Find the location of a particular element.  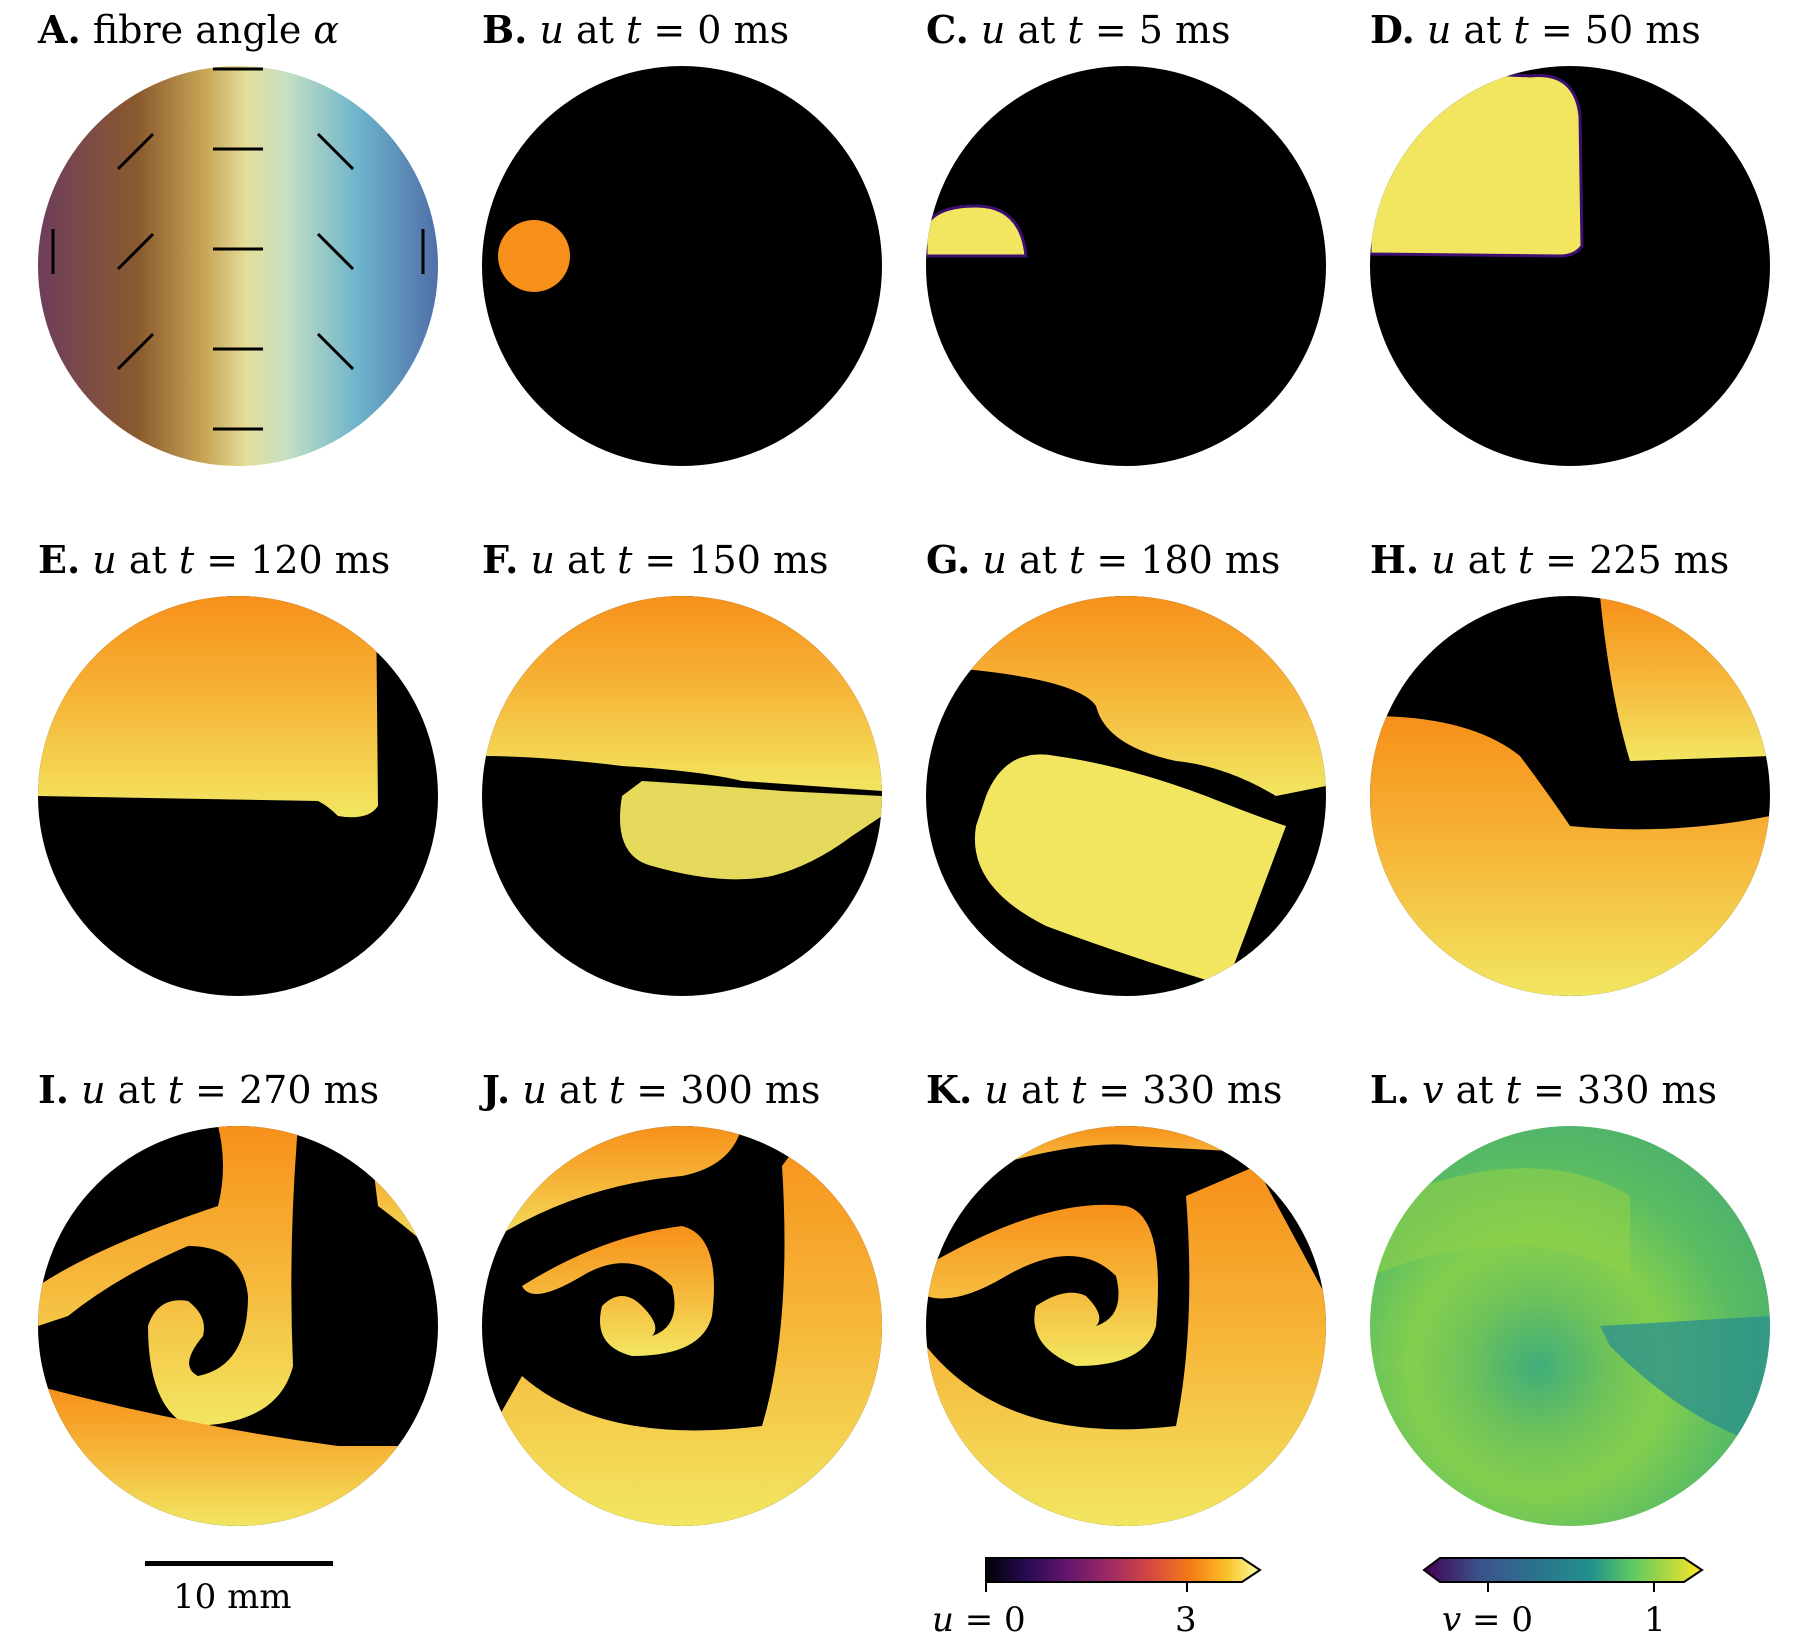

panel-j: J. u at t = 300 ms is located at coordinates (692, 1295).